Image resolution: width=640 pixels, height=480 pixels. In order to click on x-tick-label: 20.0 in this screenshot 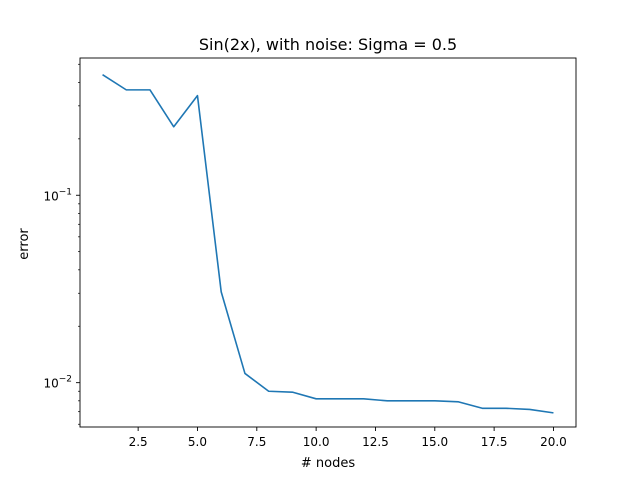, I will do `click(553, 442)`.